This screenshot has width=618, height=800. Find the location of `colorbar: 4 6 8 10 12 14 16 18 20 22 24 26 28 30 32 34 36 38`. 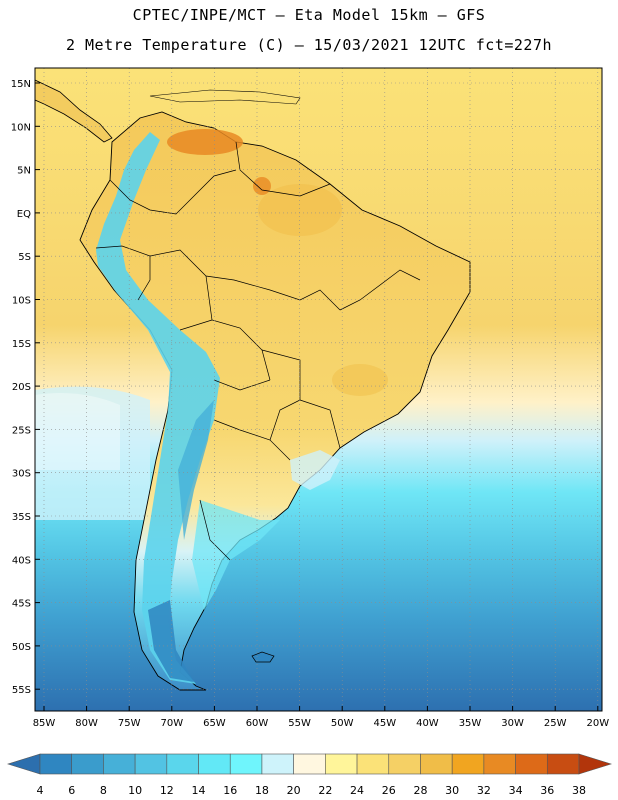

colorbar: 4 6 8 10 12 14 16 18 20 22 24 26 28 30 32 34 36 38 is located at coordinates (309, 775).